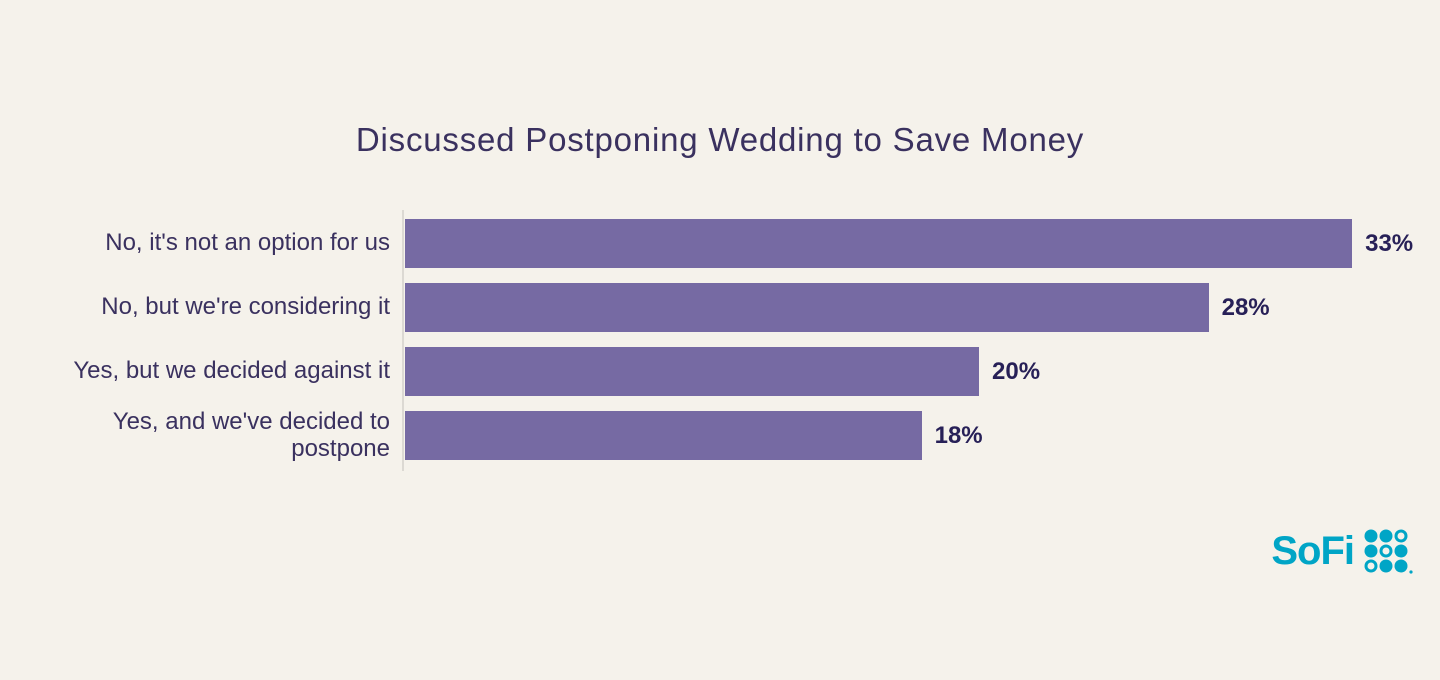 Image resolution: width=1440 pixels, height=680 pixels. I want to click on category-label: No, it's not an option for us, so click(247, 243).